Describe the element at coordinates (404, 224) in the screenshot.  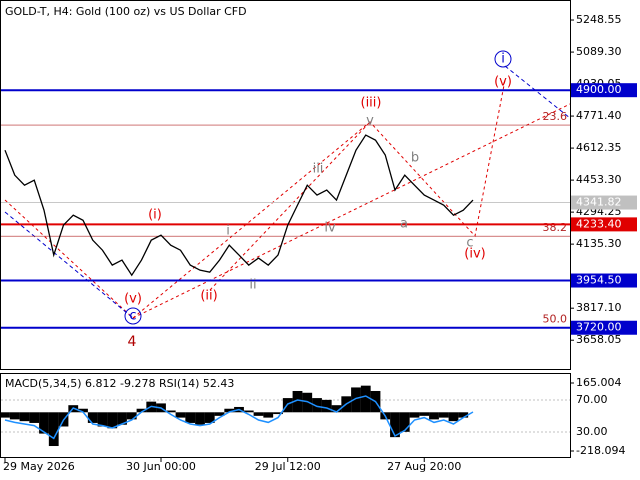
I see `wave-label: a` at that location.